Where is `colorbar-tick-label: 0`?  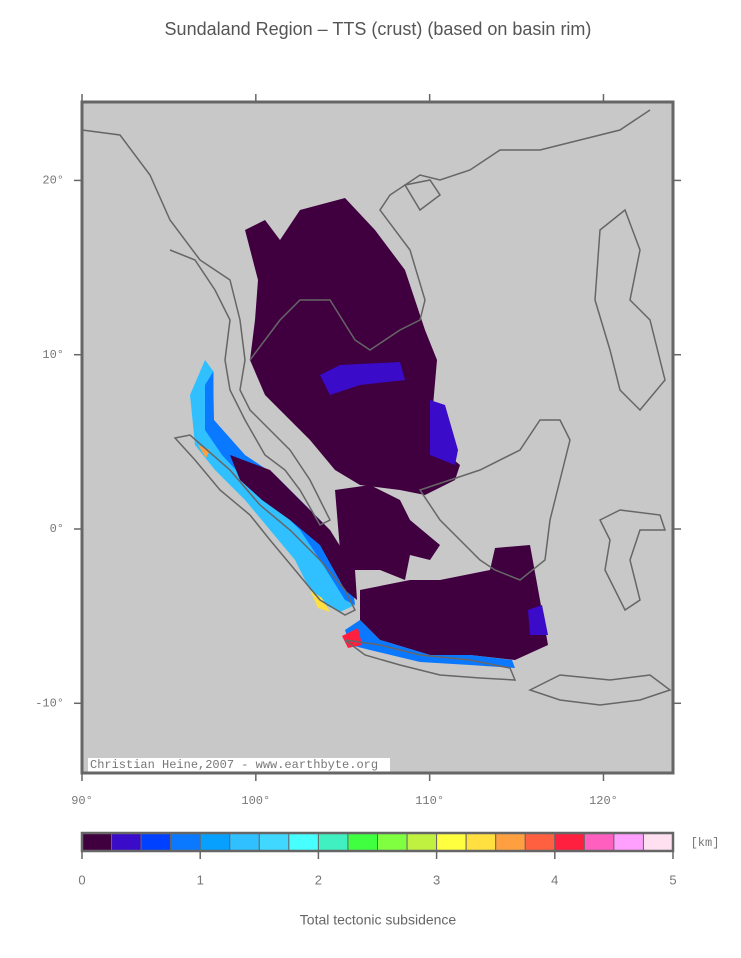
colorbar-tick-label: 0 is located at coordinates (81, 879).